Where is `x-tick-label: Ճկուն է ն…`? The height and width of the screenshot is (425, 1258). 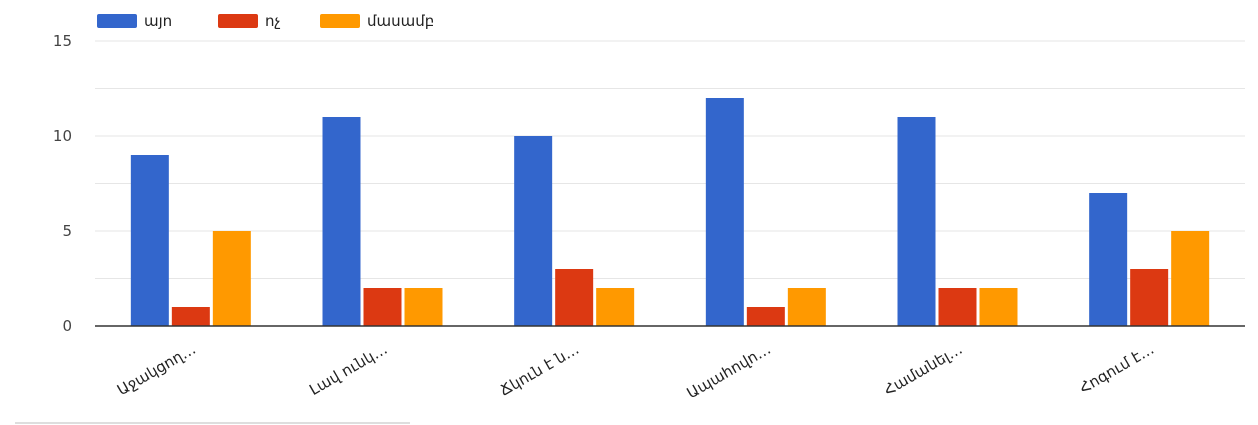
x-tick-label: Ճկուն է ն… is located at coordinates (539, 370).